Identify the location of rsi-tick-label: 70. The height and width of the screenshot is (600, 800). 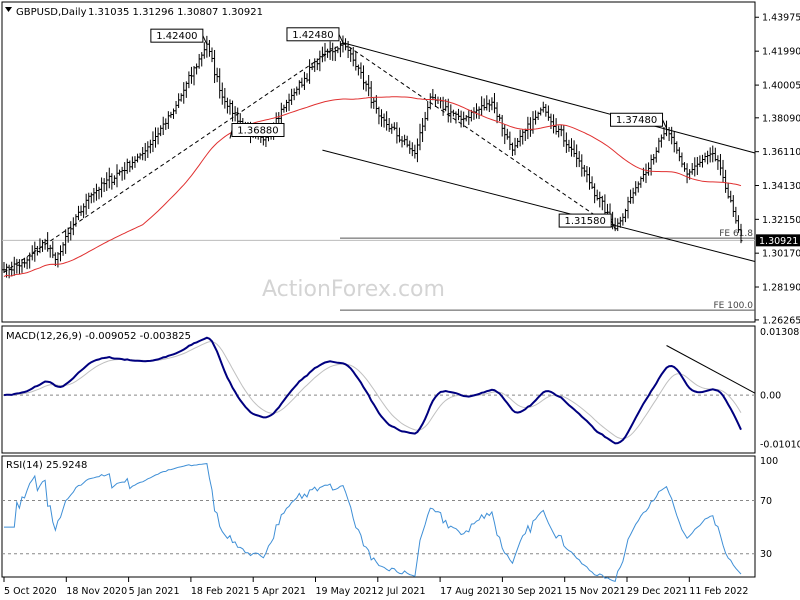
(766, 501).